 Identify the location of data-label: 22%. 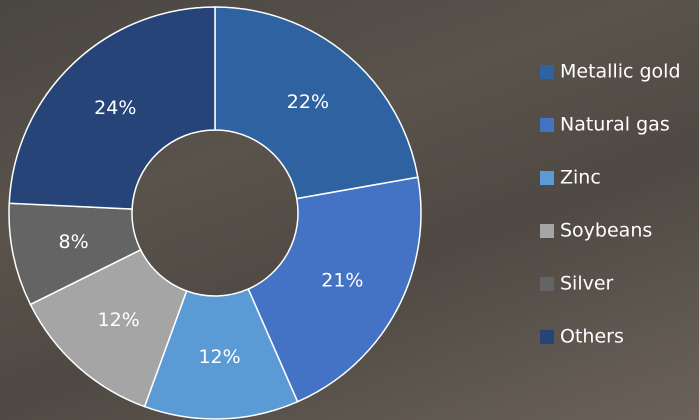
(308, 102).